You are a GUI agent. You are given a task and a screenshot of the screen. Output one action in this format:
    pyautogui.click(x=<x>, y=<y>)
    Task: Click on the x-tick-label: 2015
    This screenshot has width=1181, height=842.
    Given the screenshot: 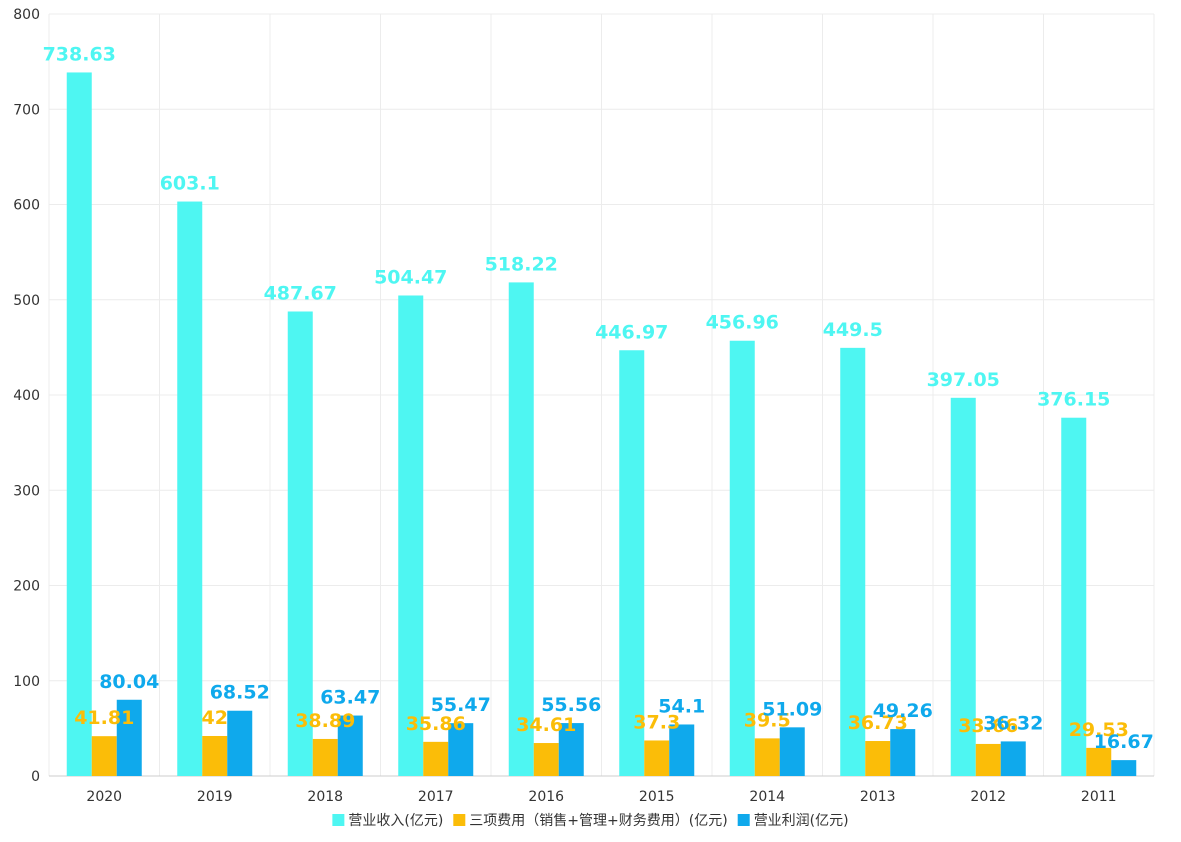 What is the action you would take?
    pyautogui.click(x=657, y=797)
    